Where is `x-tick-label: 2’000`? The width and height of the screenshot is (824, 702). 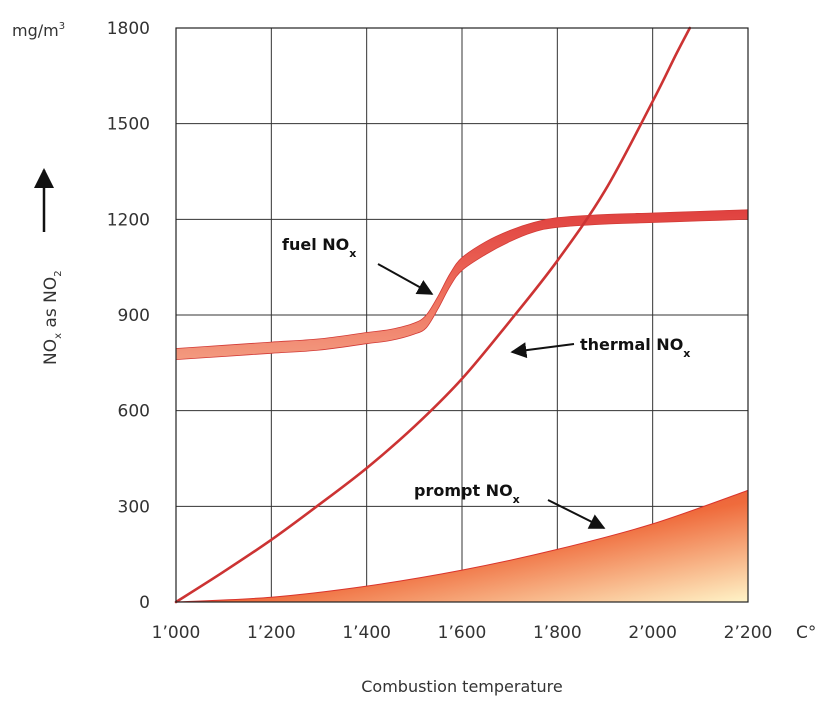 x-tick-label: 2’000 is located at coordinates (652, 633).